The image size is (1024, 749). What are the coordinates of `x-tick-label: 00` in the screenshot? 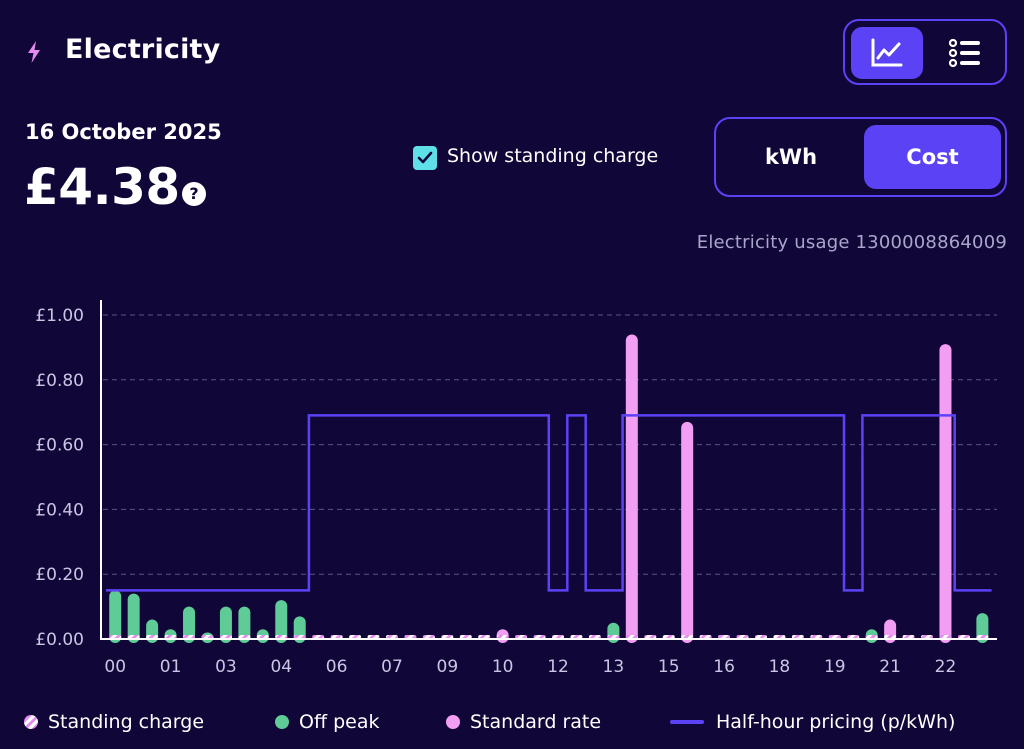 It's located at (115, 667).